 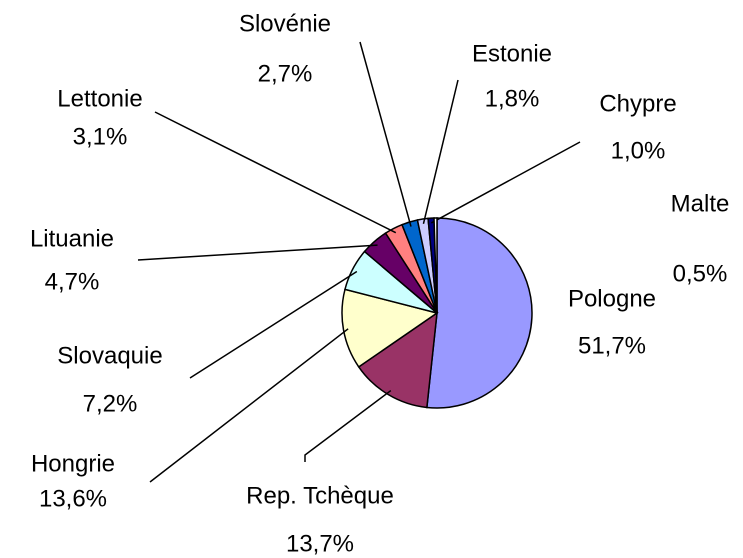 What do you see at coordinates (72, 281) in the screenshot?
I see `slice-value-label: 4,7%` at bounding box center [72, 281].